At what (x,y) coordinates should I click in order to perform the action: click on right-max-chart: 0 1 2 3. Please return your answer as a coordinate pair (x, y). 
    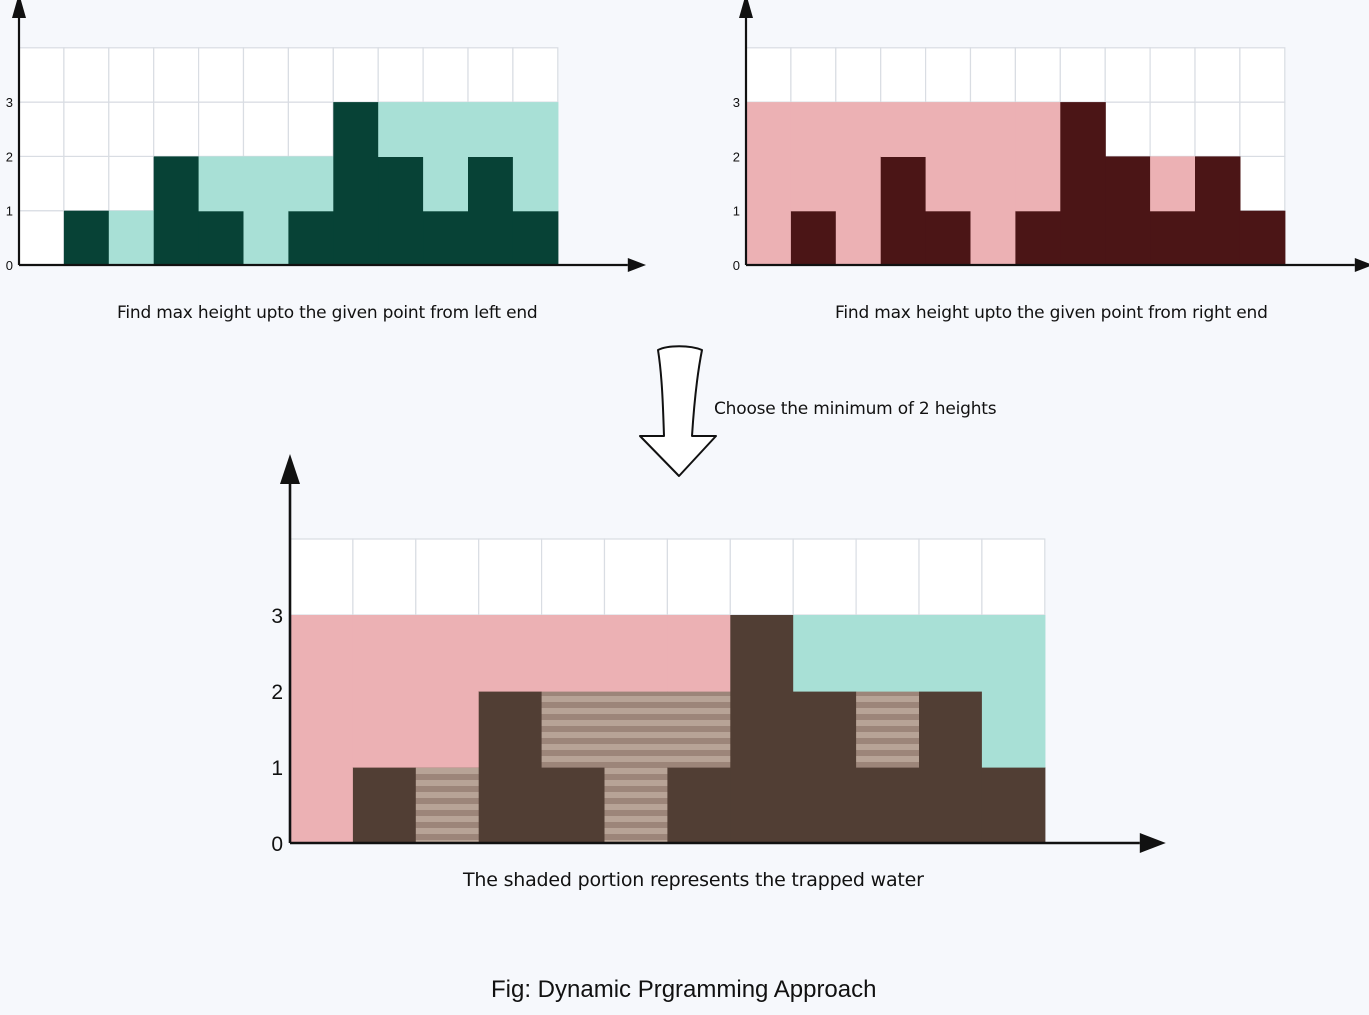
    Looking at the image, I should click on (1051, 136).